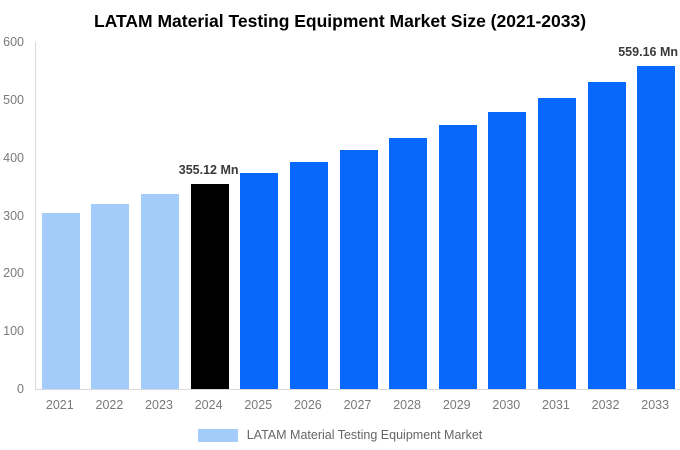  Describe the element at coordinates (209, 286) in the screenshot. I see `bar-2024` at that location.